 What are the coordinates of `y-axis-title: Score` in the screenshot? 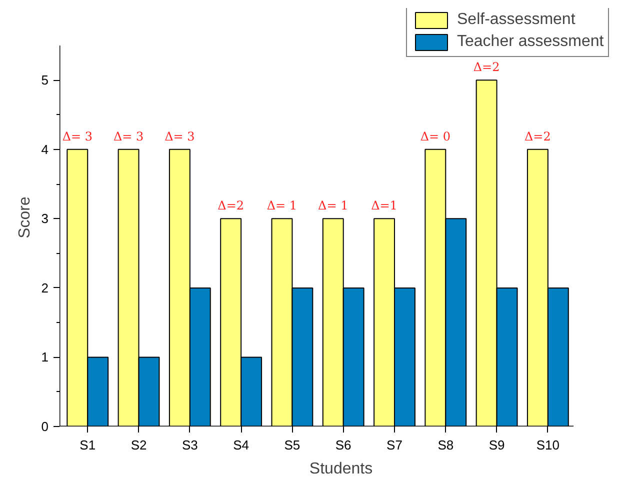 It's located at (25, 217).